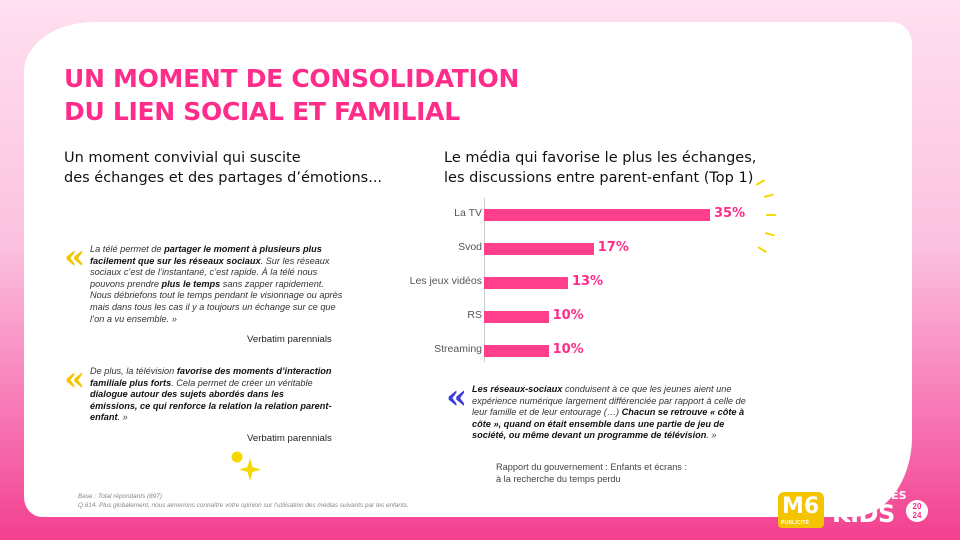 The height and width of the screenshot is (540, 960). What do you see at coordinates (474, 315) in the screenshot?
I see `category-label: RS` at bounding box center [474, 315].